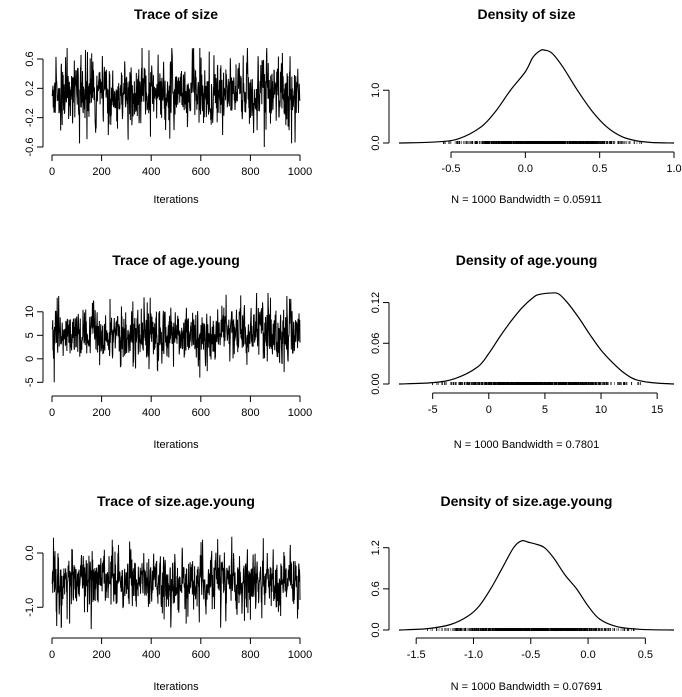 This screenshot has width=682, height=697. I want to click on x-tick-label: -1.0, so click(473, 655).